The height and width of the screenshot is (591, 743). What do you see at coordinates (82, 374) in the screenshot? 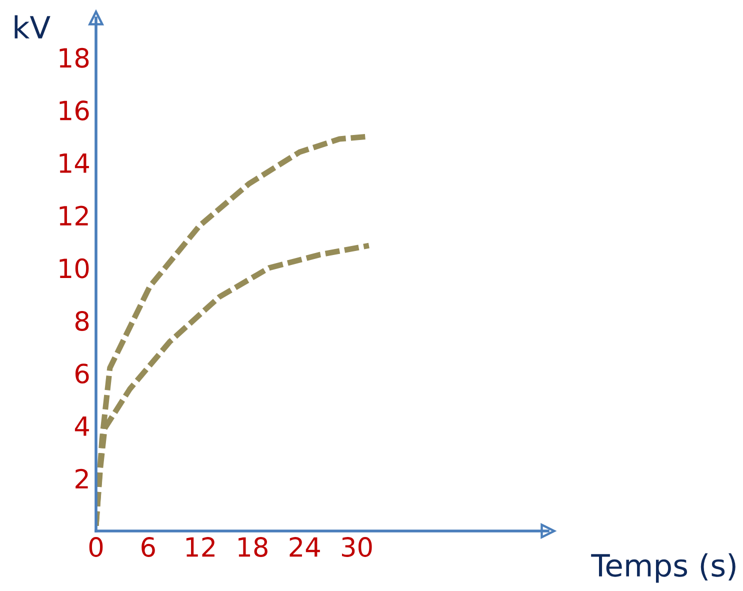
I see `y-tick-label: 6` at bounding box center [82, 374].